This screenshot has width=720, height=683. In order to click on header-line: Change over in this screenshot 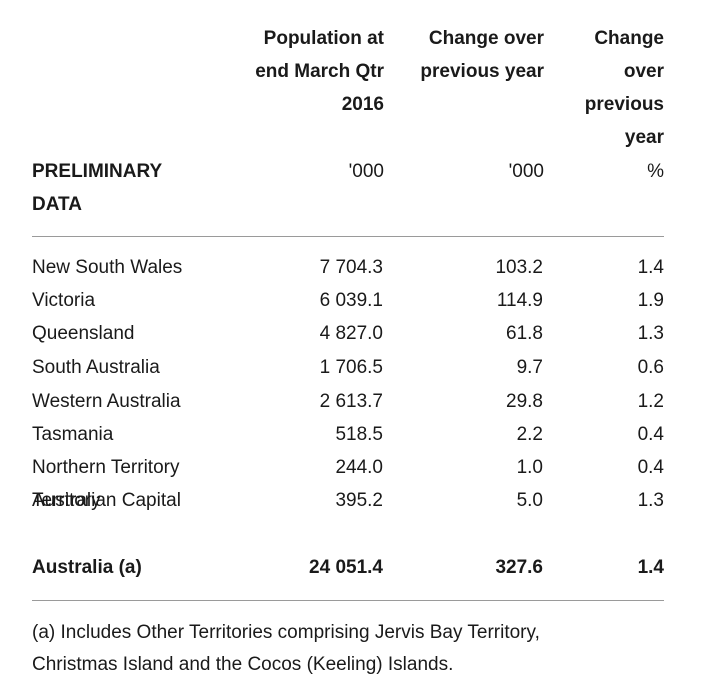, I will do `click(486, 38)`.